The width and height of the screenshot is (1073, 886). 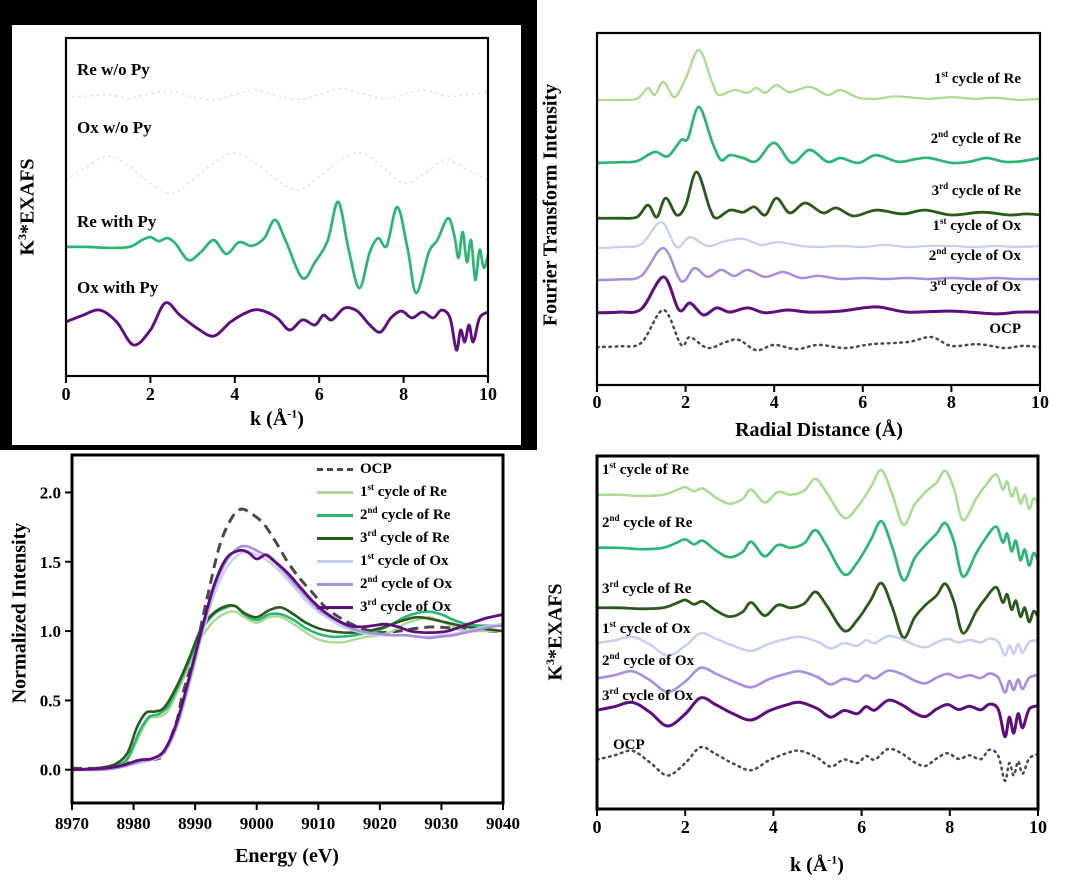 What do you see at coordinates (195, 823) in the screenshot?
I see `tick-label: 8990` at bounding box center [195, 823].